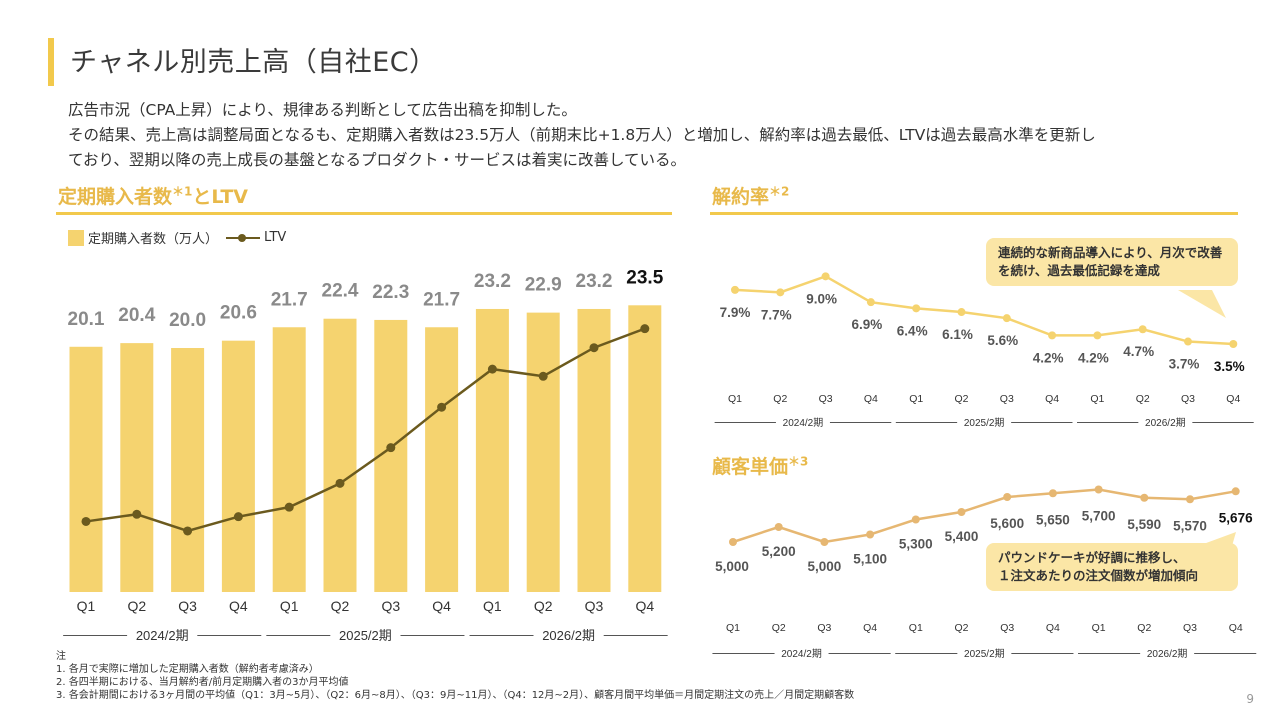 The height and width of the screenshot is (718, 1280). What do you see at coordinates (750, 195) in the screenshot?
I see `churn-section-title: 解約率＊2` at bounding box center [750, 195].